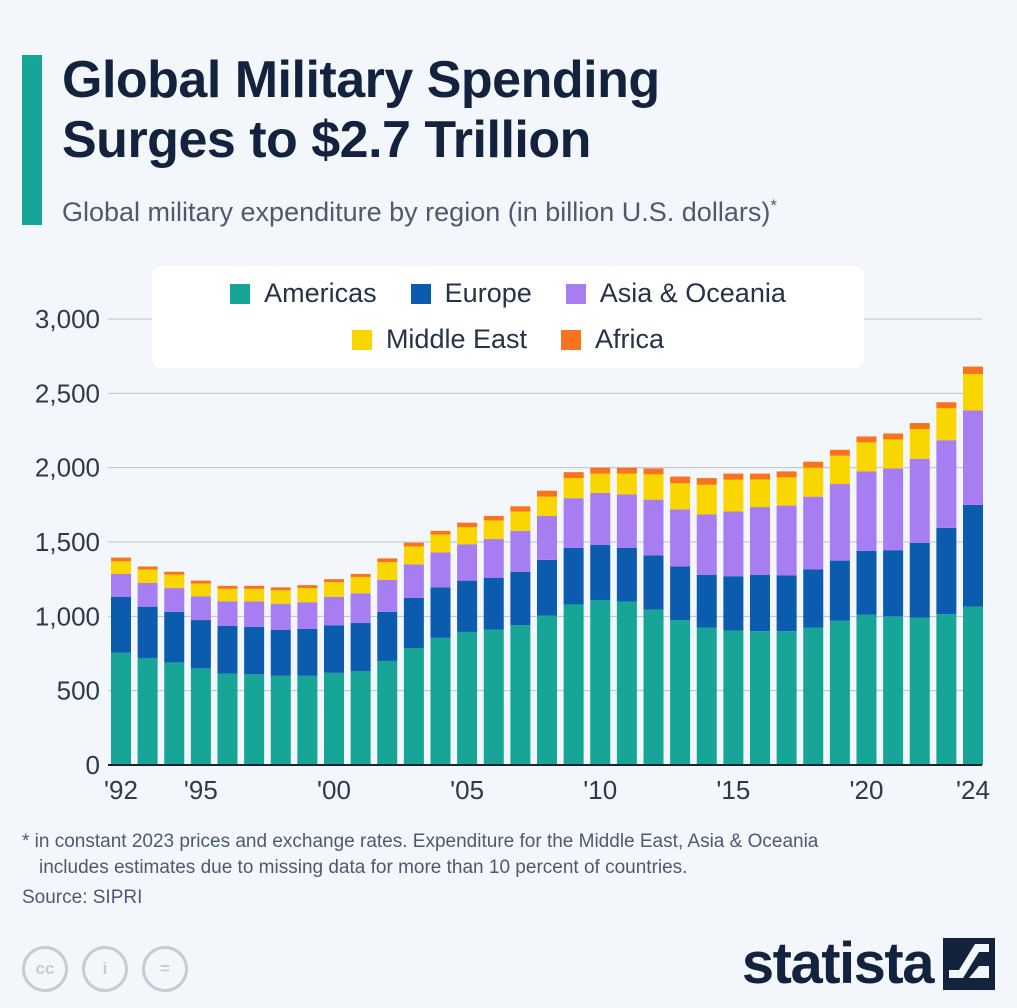 This screenshot has width=1017, height=1008. What do you see at coordinates (303, 293) in the screenshot?
I see `legend-item-americas: Americas` at bounding box center [303, 293].